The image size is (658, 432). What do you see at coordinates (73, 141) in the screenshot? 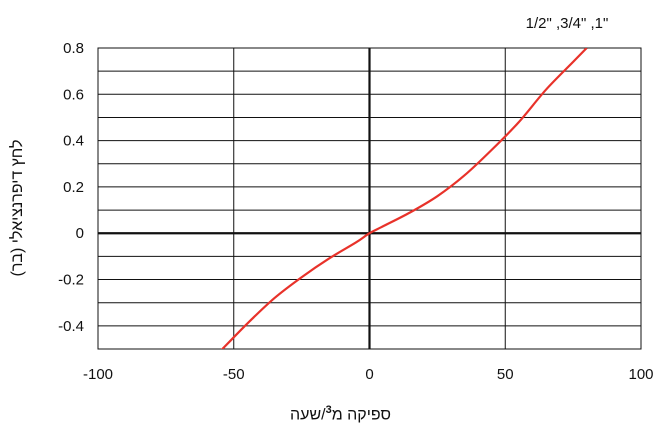
I see `y-tick-label: 0.4` at bounding box center [73, 141].